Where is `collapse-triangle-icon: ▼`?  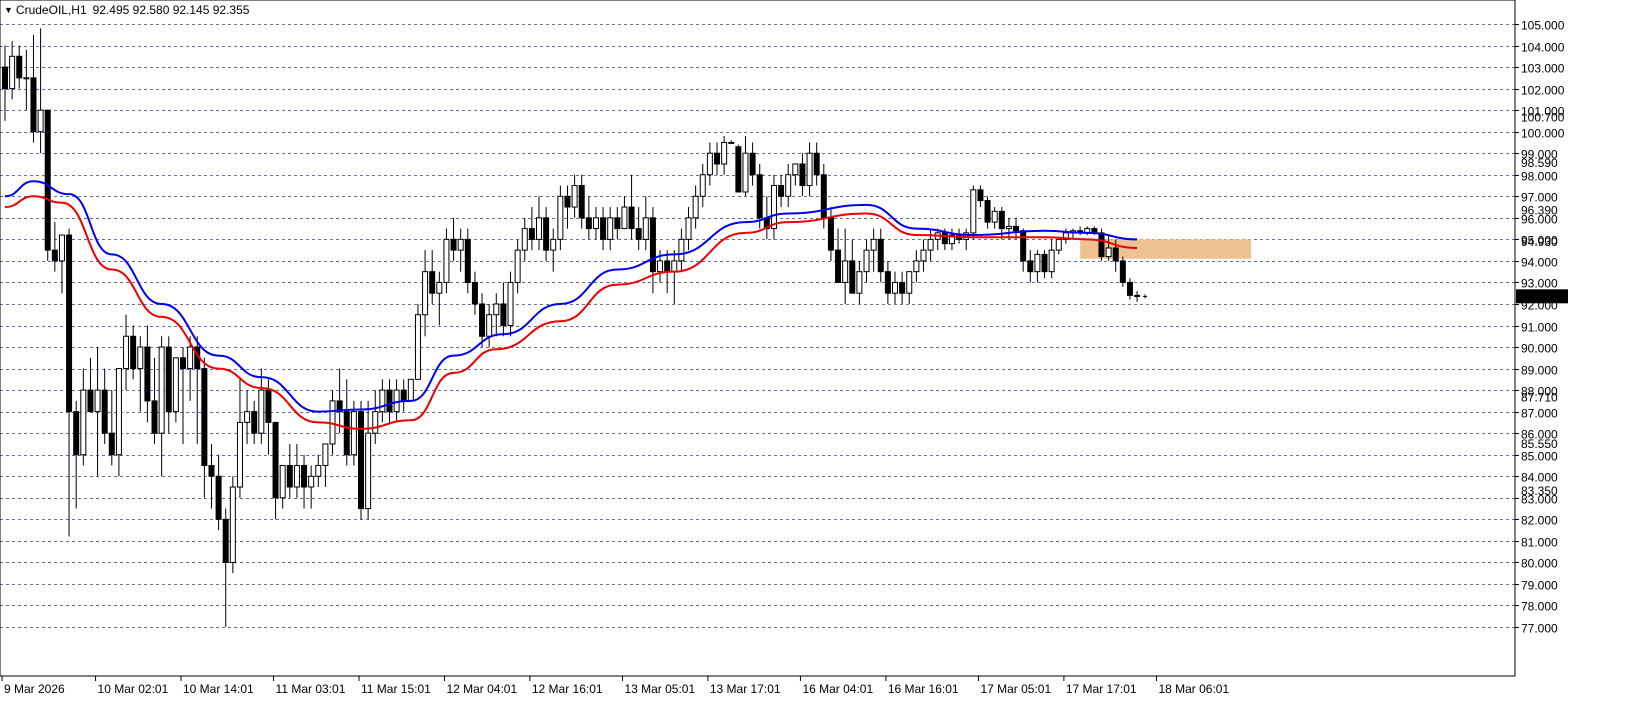
collapse-triangle-icon: ▼ is located at coordinates (8, 10).